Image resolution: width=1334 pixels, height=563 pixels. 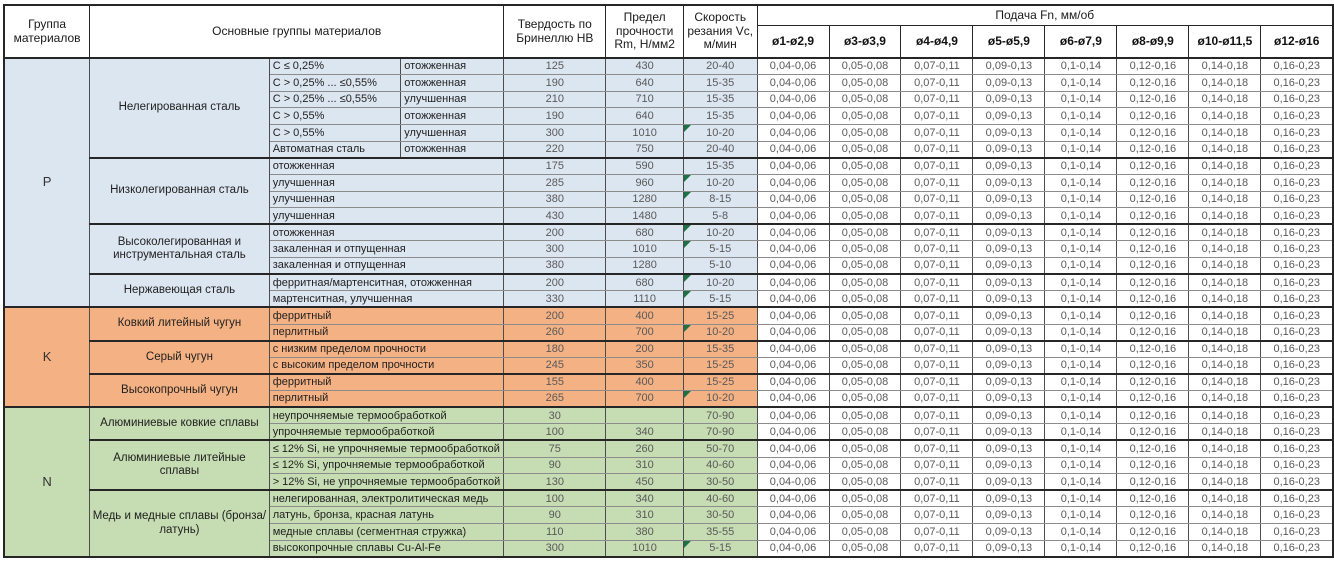 I want to click on strength-cell: 310, so click(x=644, y=465).